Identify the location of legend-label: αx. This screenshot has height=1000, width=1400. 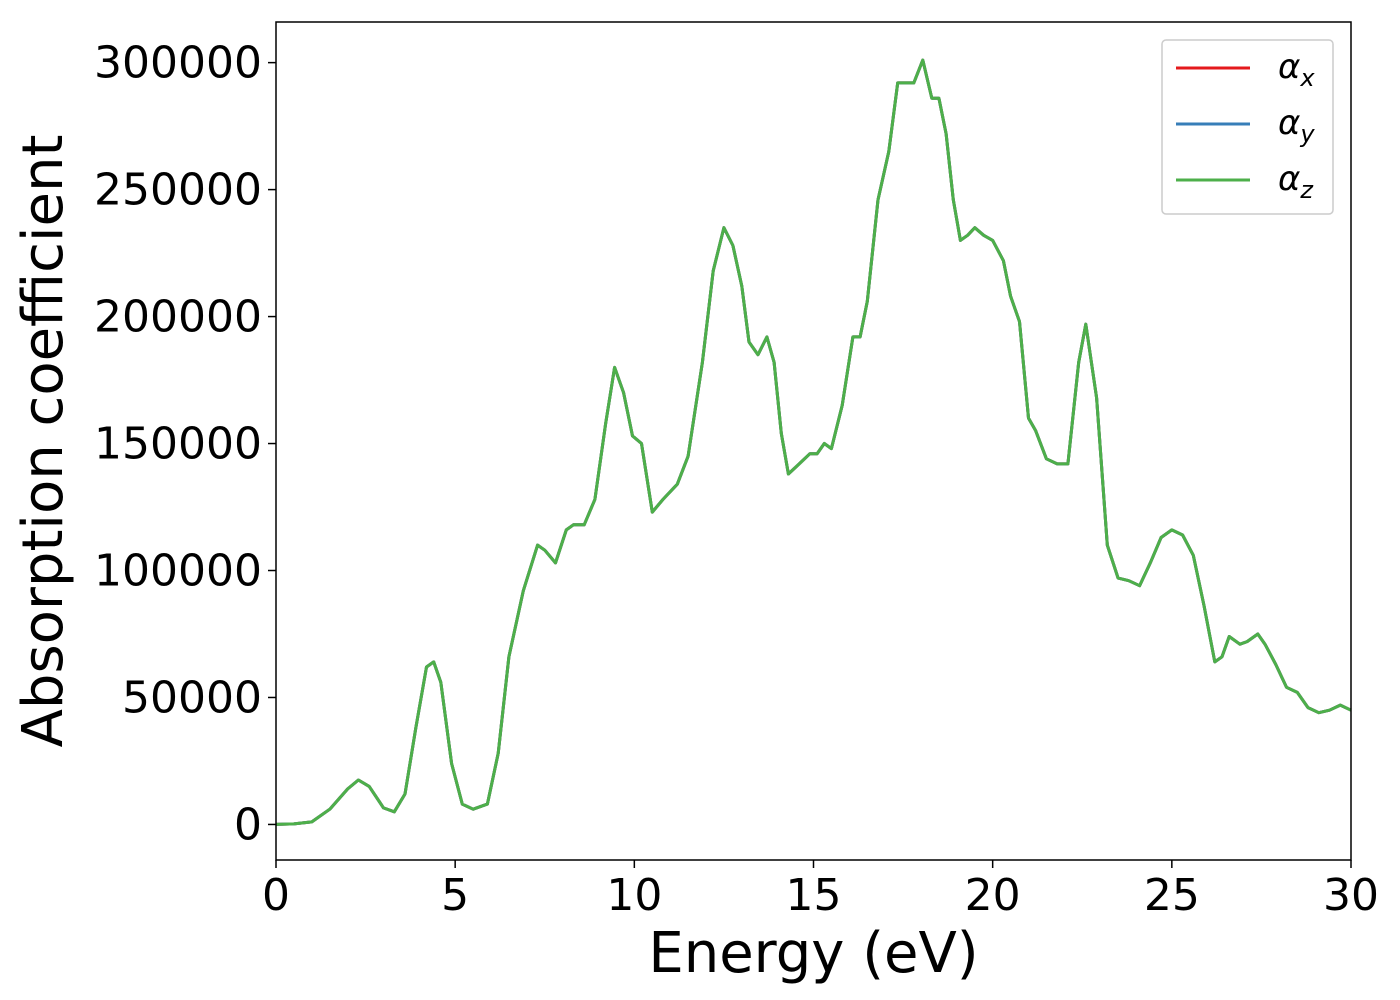
(1296, 69).